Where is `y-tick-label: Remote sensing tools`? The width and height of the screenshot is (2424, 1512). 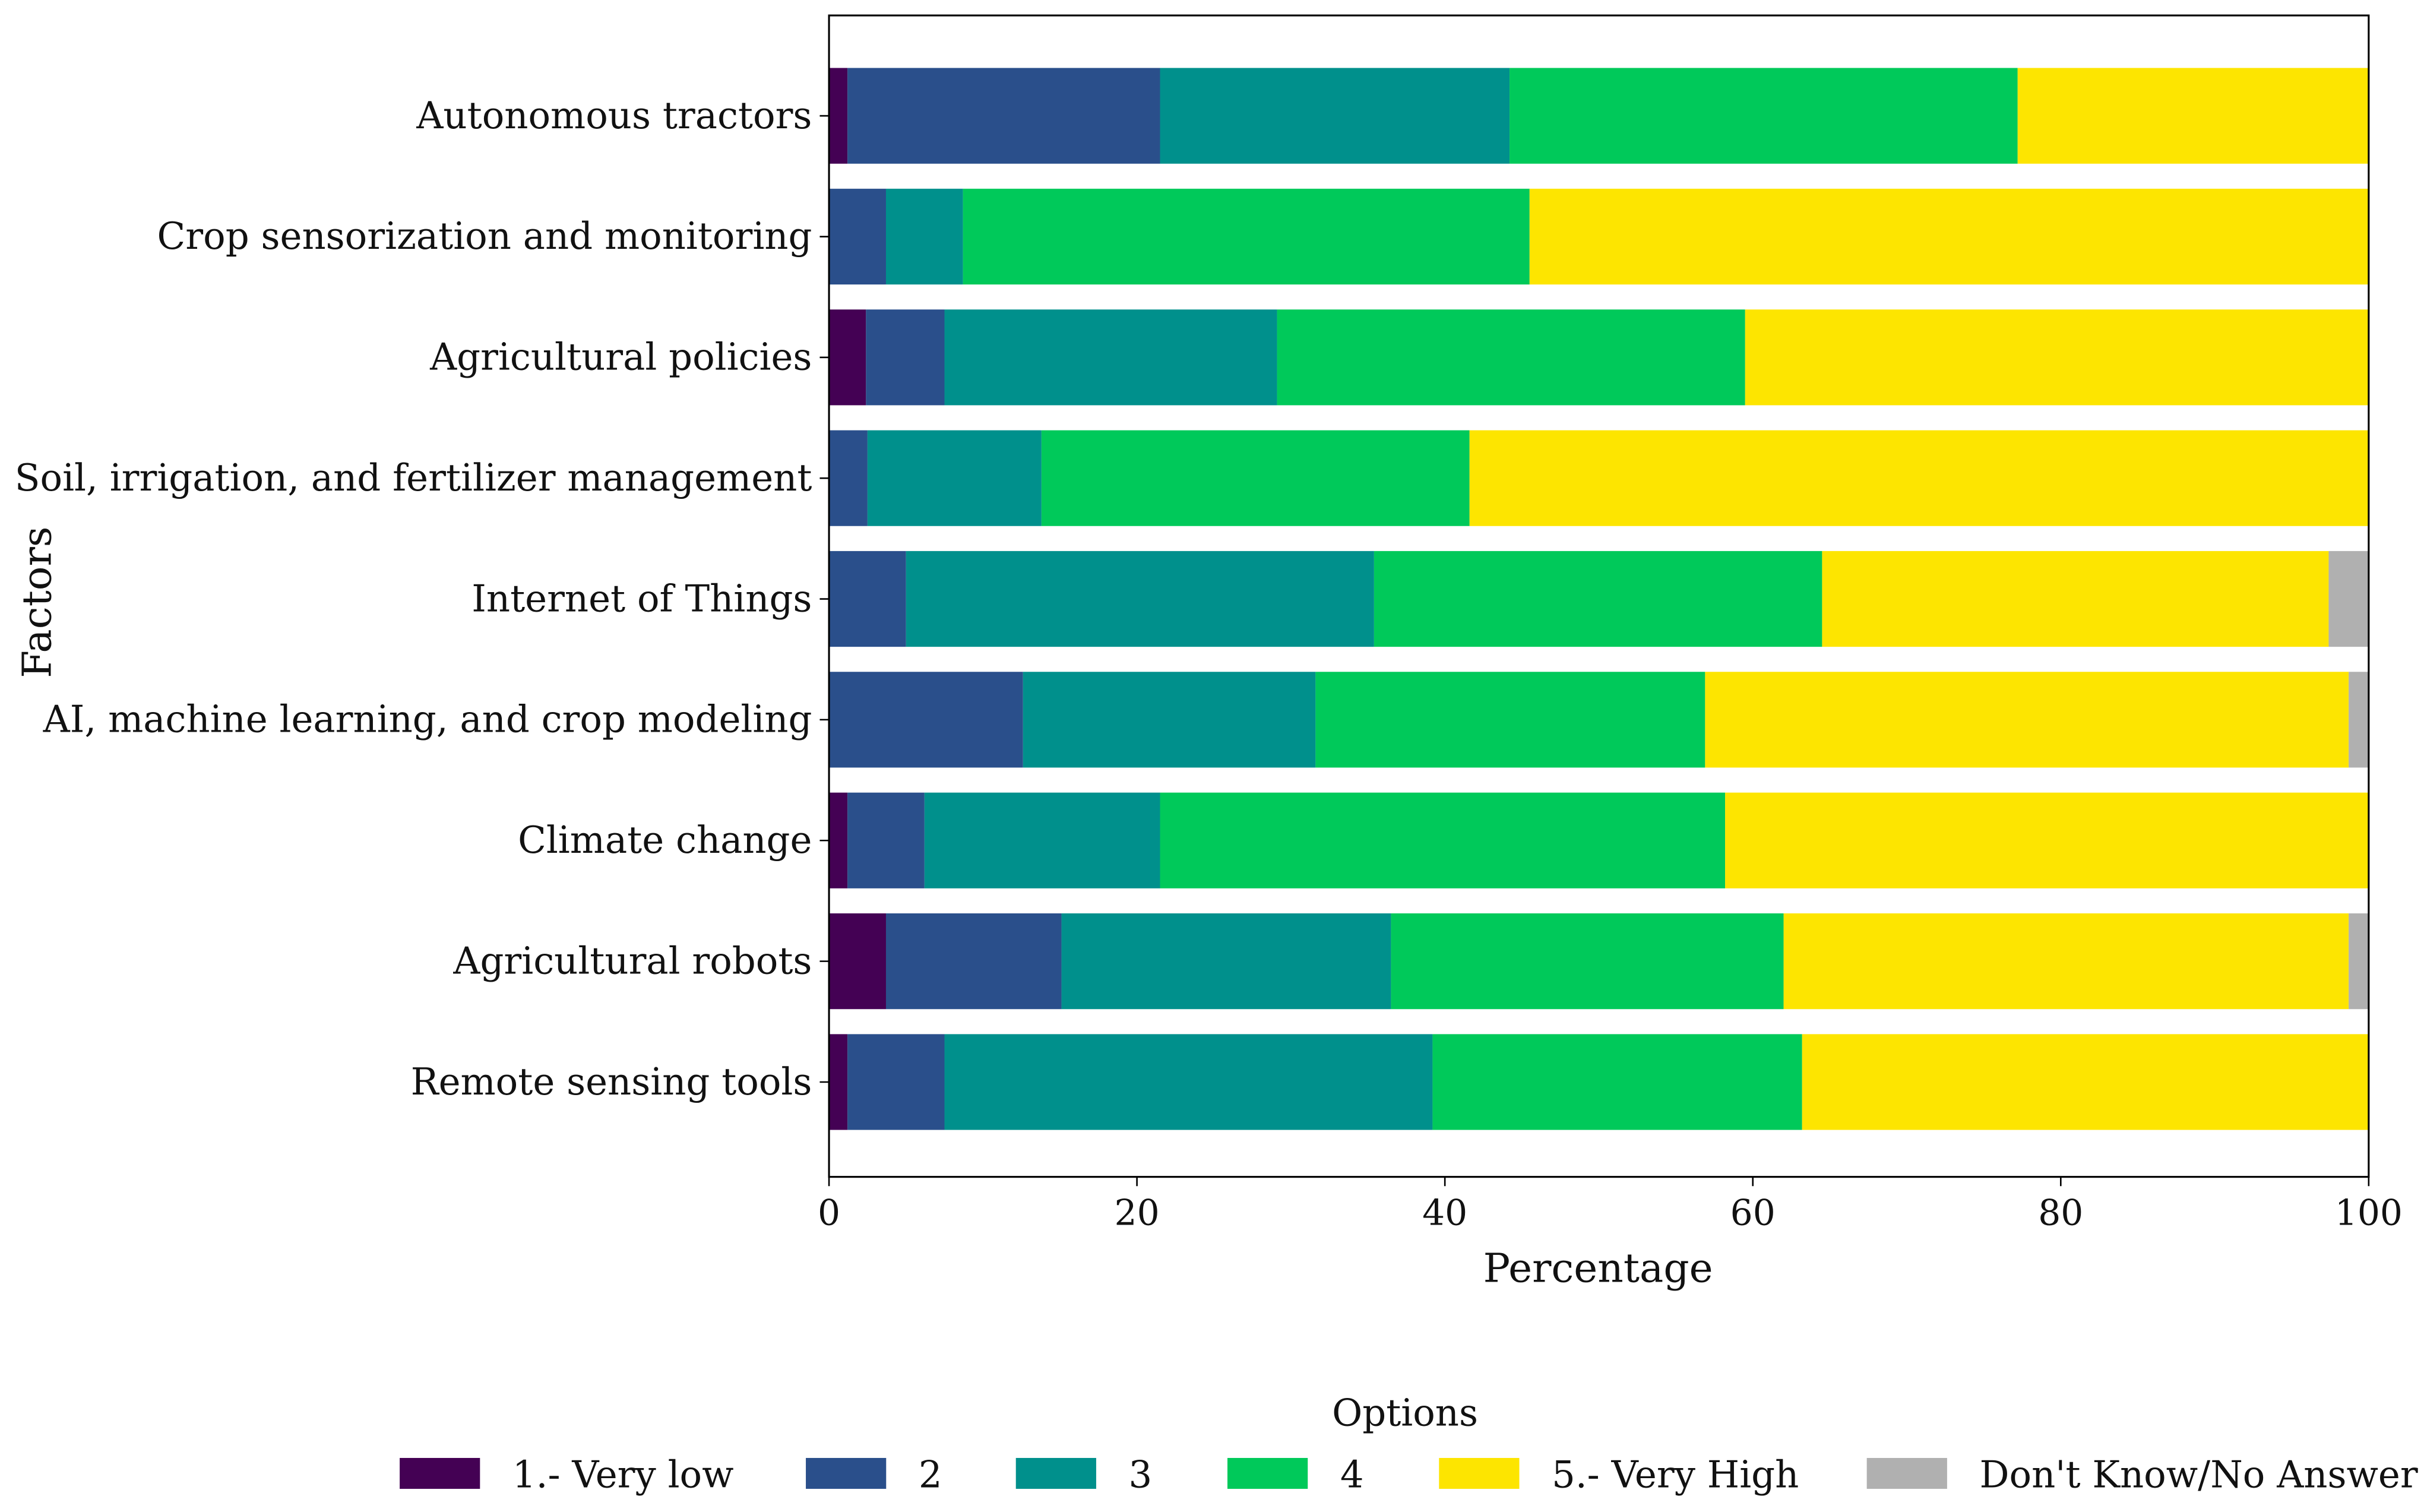 y-tick-label: Remote sensing tools is located at coordinates (612, 1081).